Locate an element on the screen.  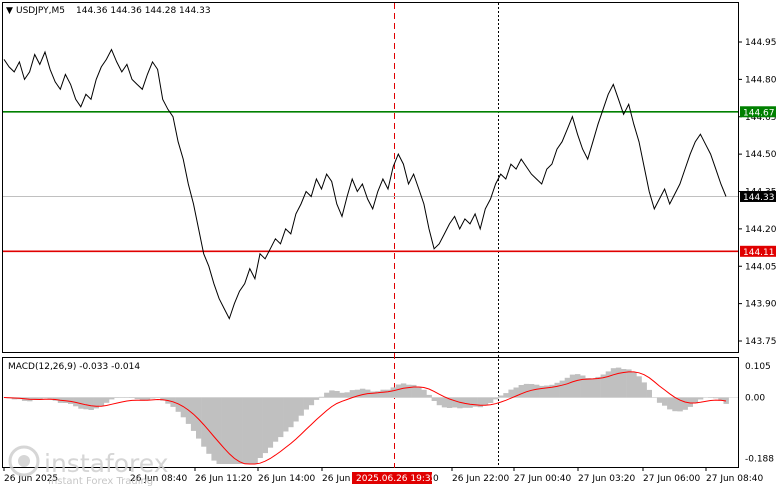
macd-axis-label: -0.188 is located at coordinates (759, 459).